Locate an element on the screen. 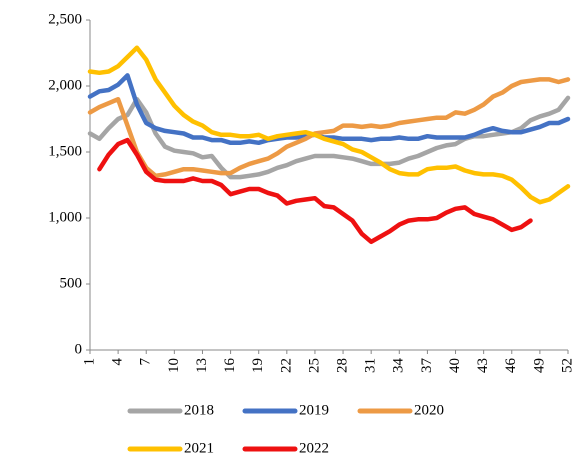  x-tick-label: 46 is located at coordinates (511, 366).